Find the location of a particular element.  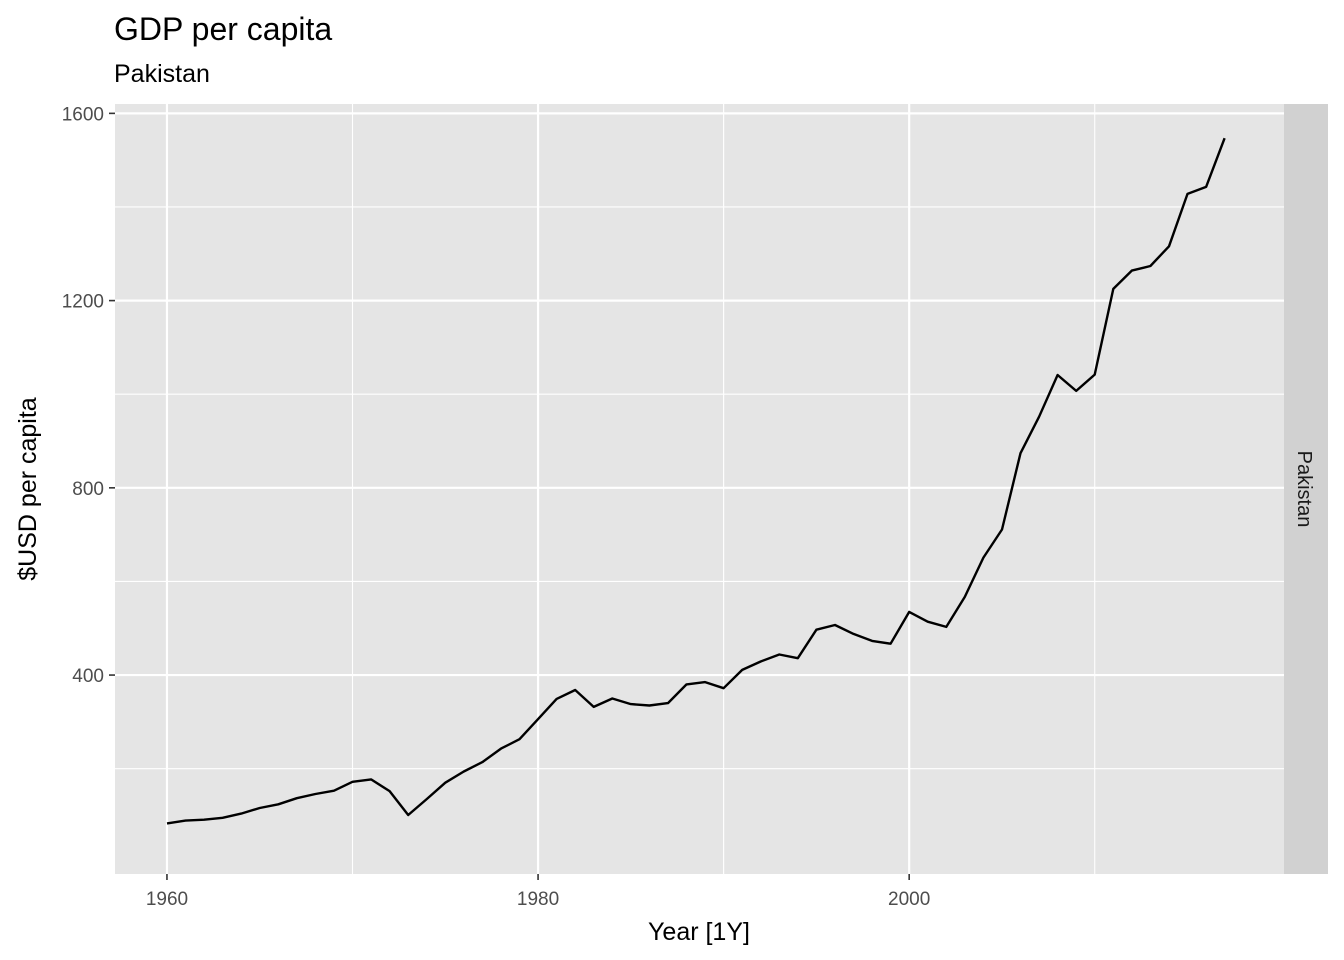

x-axis: 1960 1980 2000 is located at coordinates (538, 892).